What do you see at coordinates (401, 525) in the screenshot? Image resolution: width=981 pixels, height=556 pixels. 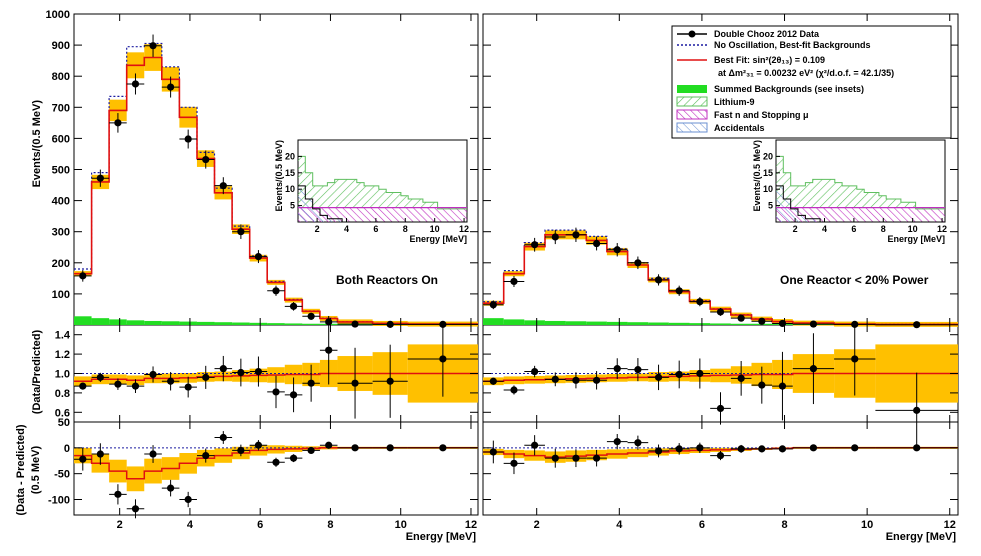 I see `left-diff-xtick-label-10: 10` at bounding box center [401, 525].